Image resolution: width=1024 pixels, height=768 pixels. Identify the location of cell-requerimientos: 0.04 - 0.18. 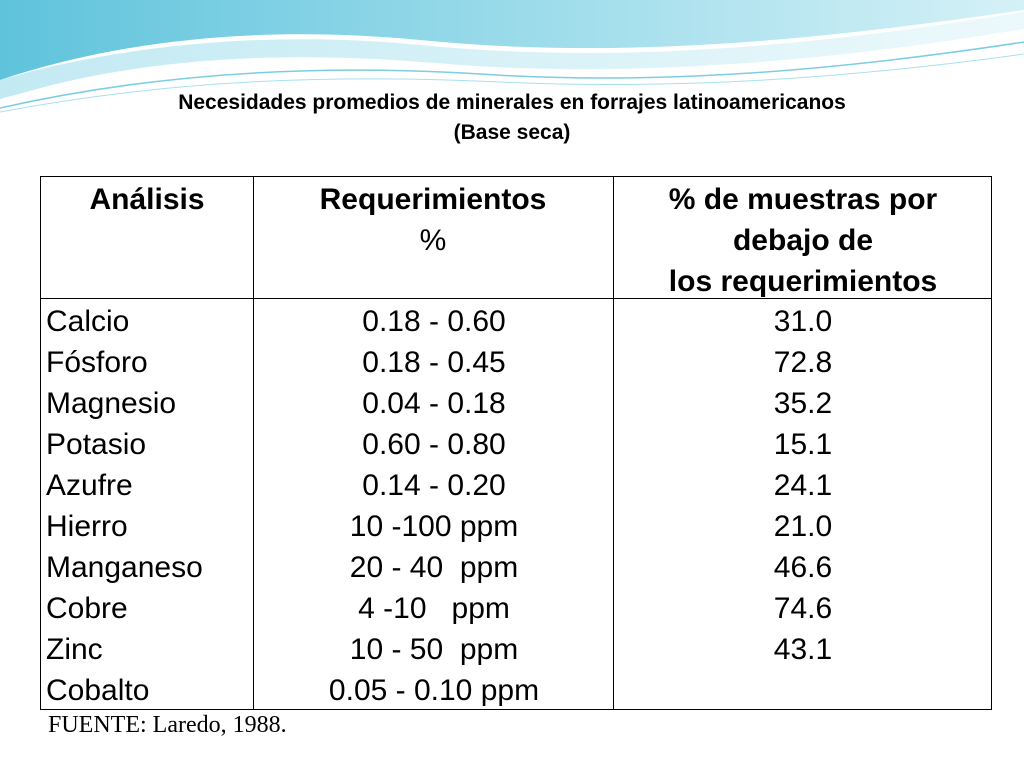
(434, 403).